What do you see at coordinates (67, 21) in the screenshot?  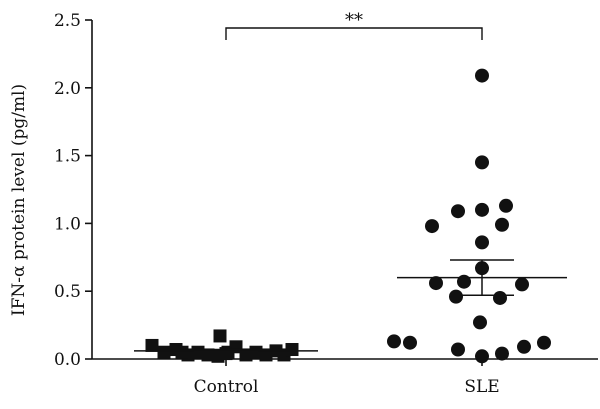 I see `y-tick-label: 2.5` at bounding box center [67, 21].